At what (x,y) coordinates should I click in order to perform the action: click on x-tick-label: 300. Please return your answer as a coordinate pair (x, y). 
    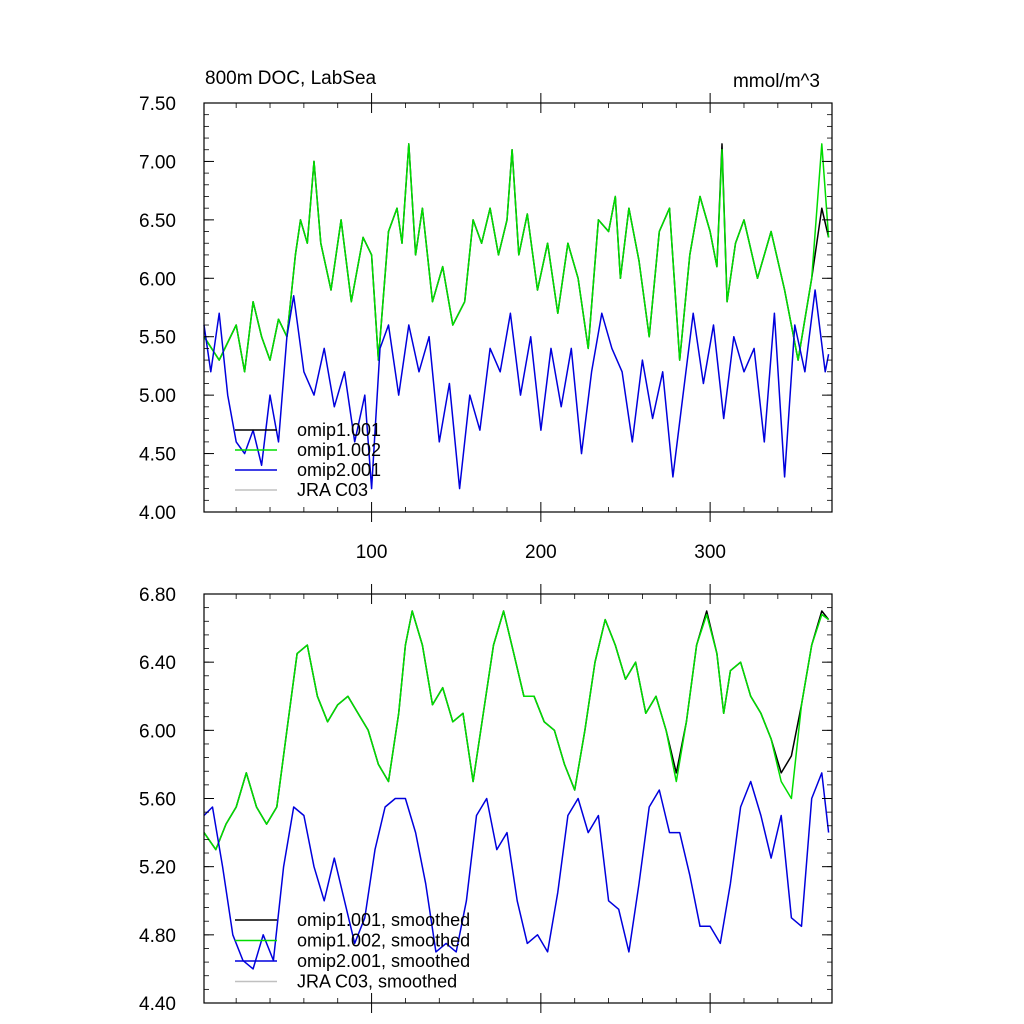
    Looking at the image, I should click on (710, 552).